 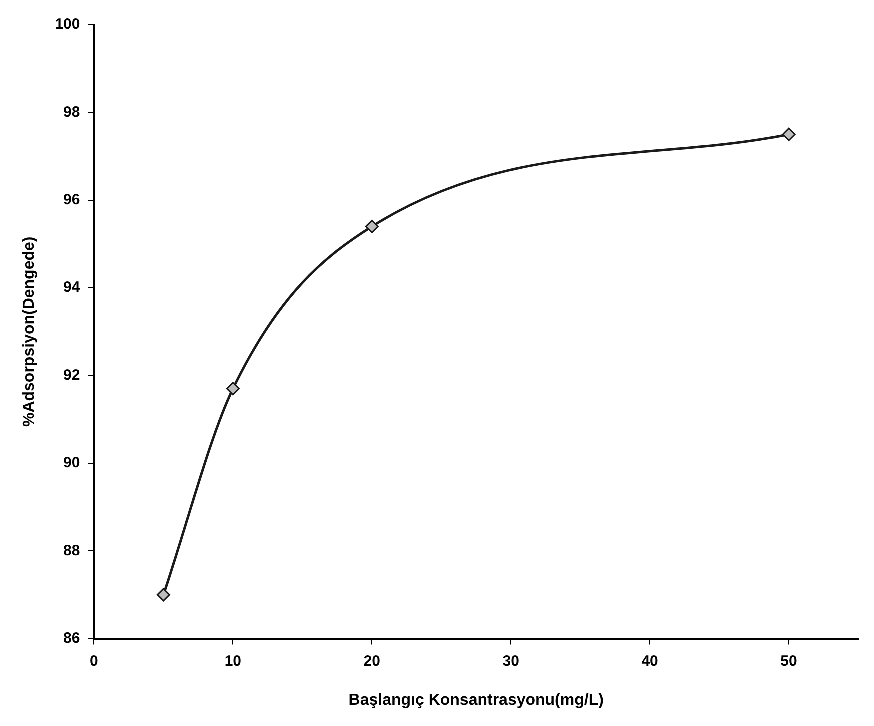 I want to click on y-tick-label: 98, so click(x=72, y=112).